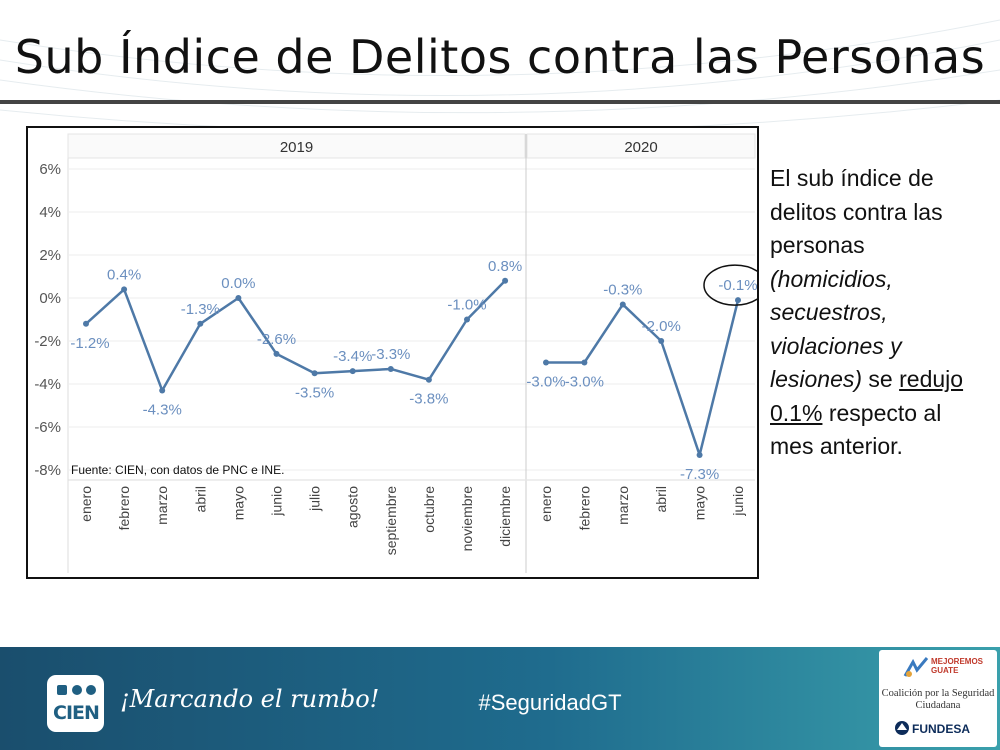  Describe the element at coordinates (47, 427) in the screenshot. I see `y-tick-label: -6%` at that location.